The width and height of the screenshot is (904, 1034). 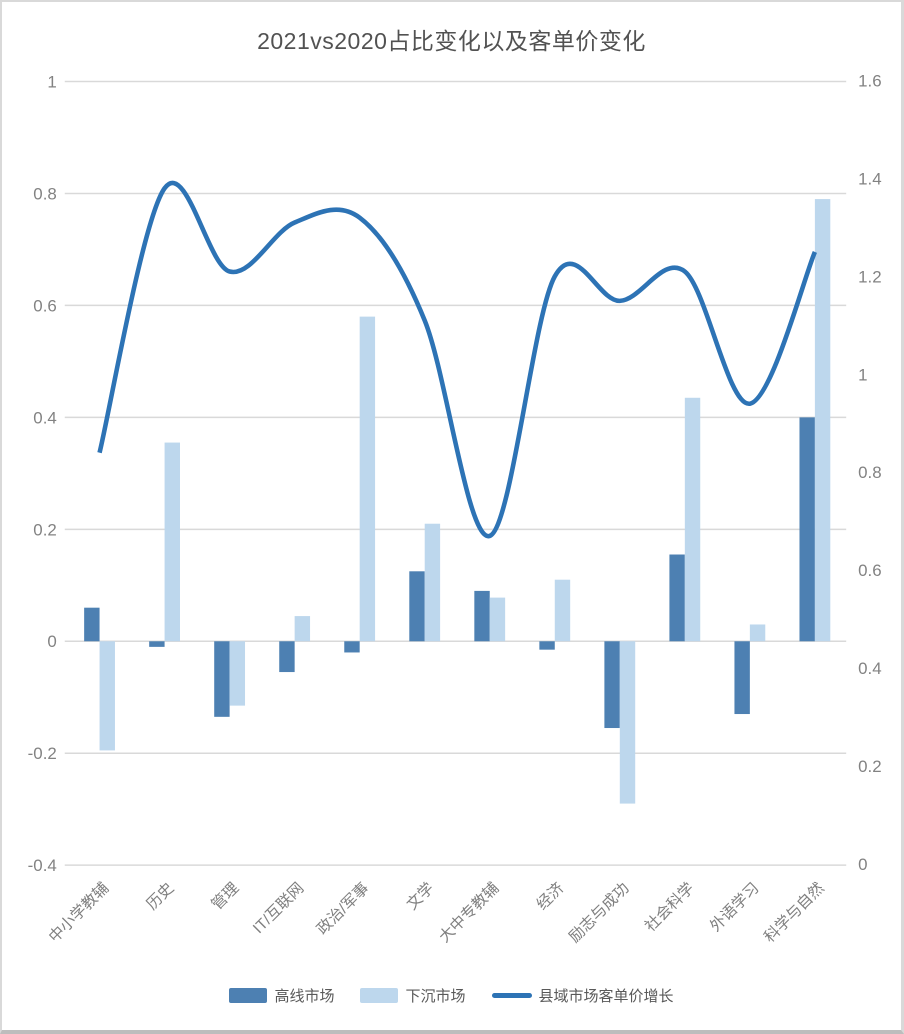 What do you see at coordinates (42, 865) in the screenshot?
I see `left-axis-tick: -0.4` at bounding box center [42, 865].